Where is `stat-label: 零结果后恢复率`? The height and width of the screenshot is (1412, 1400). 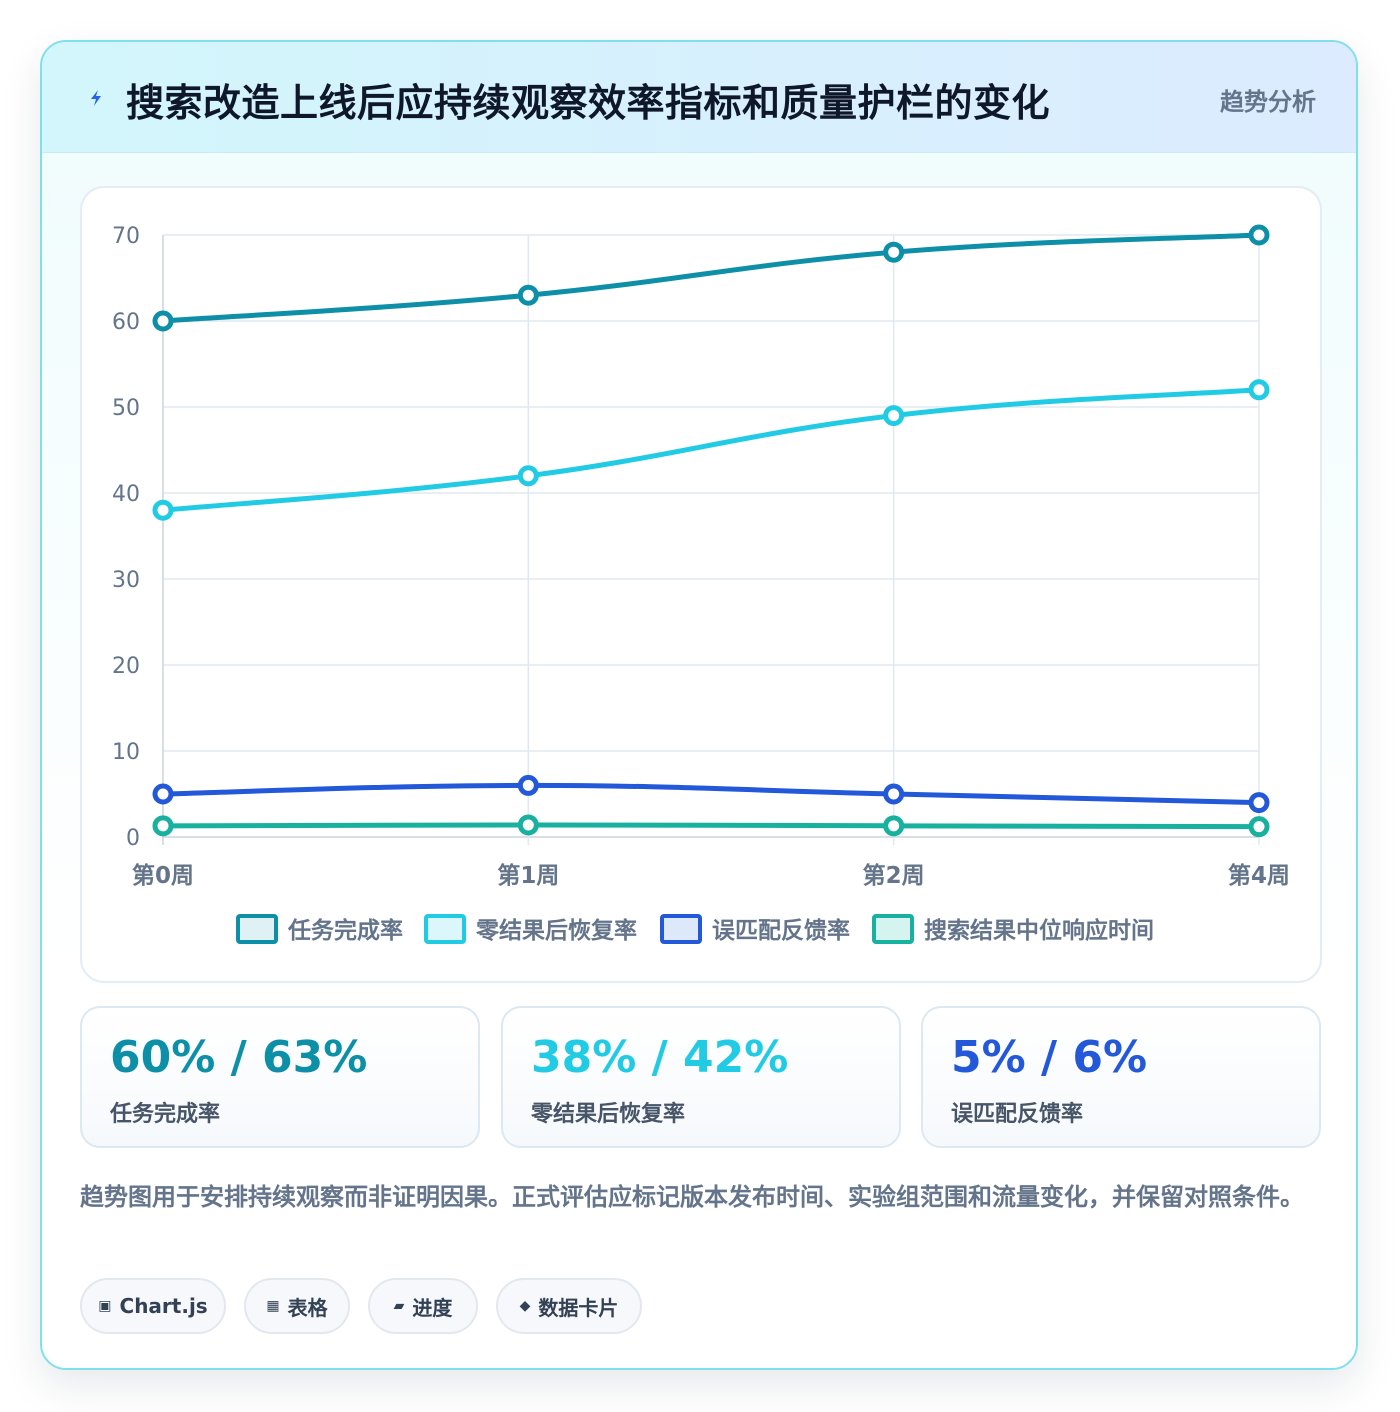 stat-label: 零结果后恢复率 is located at coordinates (608, 1114).